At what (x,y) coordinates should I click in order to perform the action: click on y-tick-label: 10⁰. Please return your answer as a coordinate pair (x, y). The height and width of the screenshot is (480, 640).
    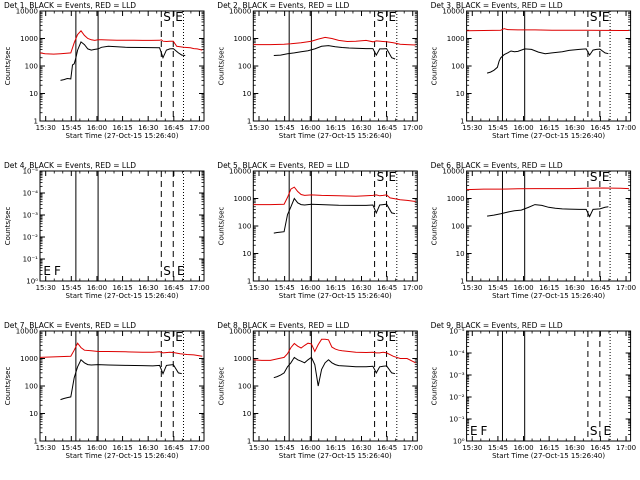
    Looking at the image, I should click on (459, 442).